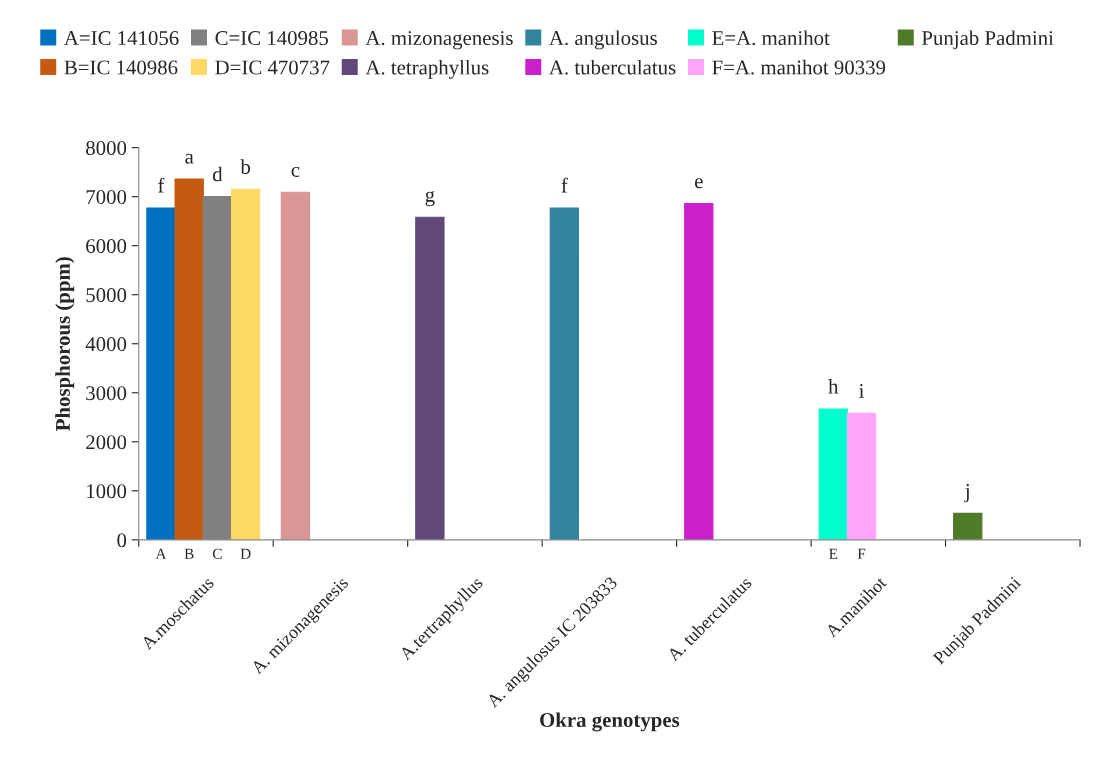 The image size is (1110, 769). I want to click on legend-label: B=IC 140986, so click(121, 67).